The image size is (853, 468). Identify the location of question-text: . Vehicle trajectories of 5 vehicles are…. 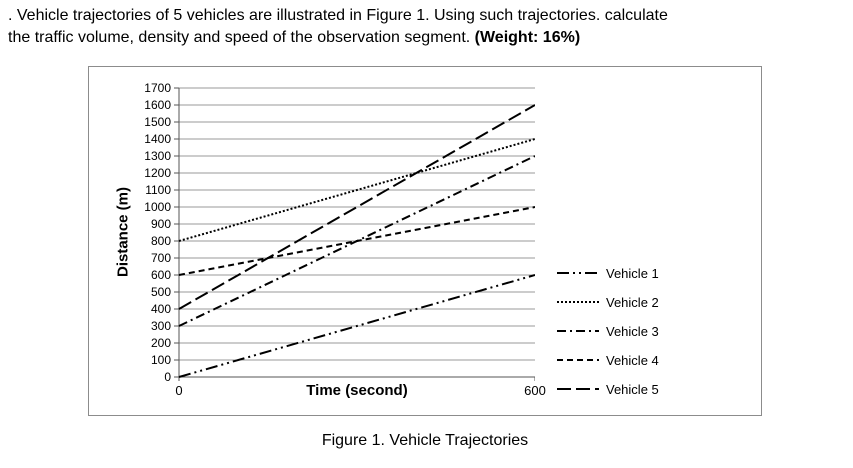
(423, 26).